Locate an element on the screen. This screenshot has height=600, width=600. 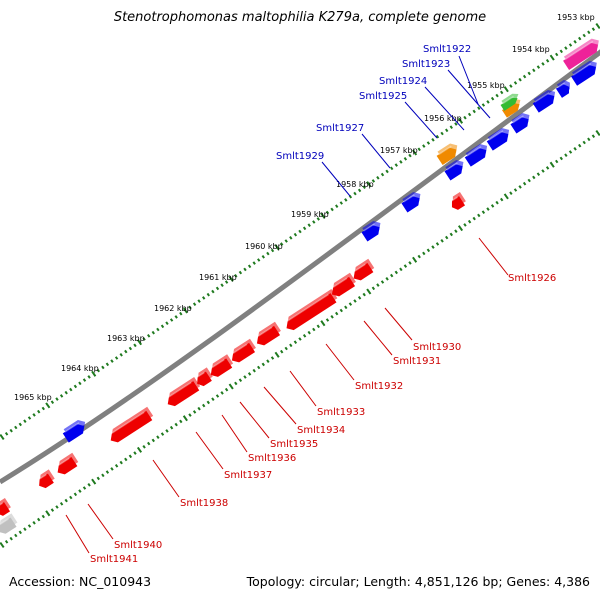
gene-label-reverse: Smlt1941 is located at coordinates (114, 559).